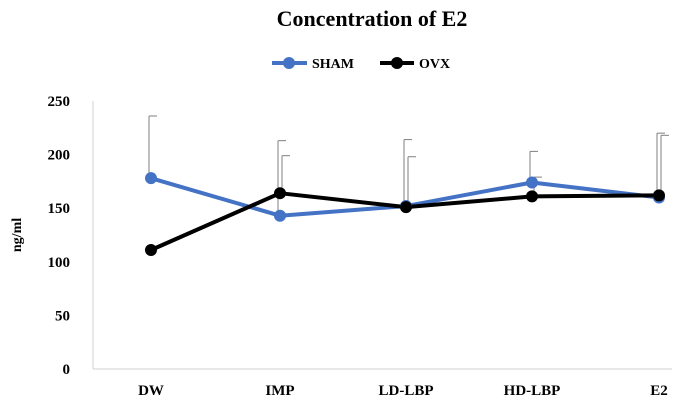 The height and width of the screenshot is (406, 684). Describe the element at coordinates (279, 391) in the screenshot. I see `x-tick-label: IMP` at that location.